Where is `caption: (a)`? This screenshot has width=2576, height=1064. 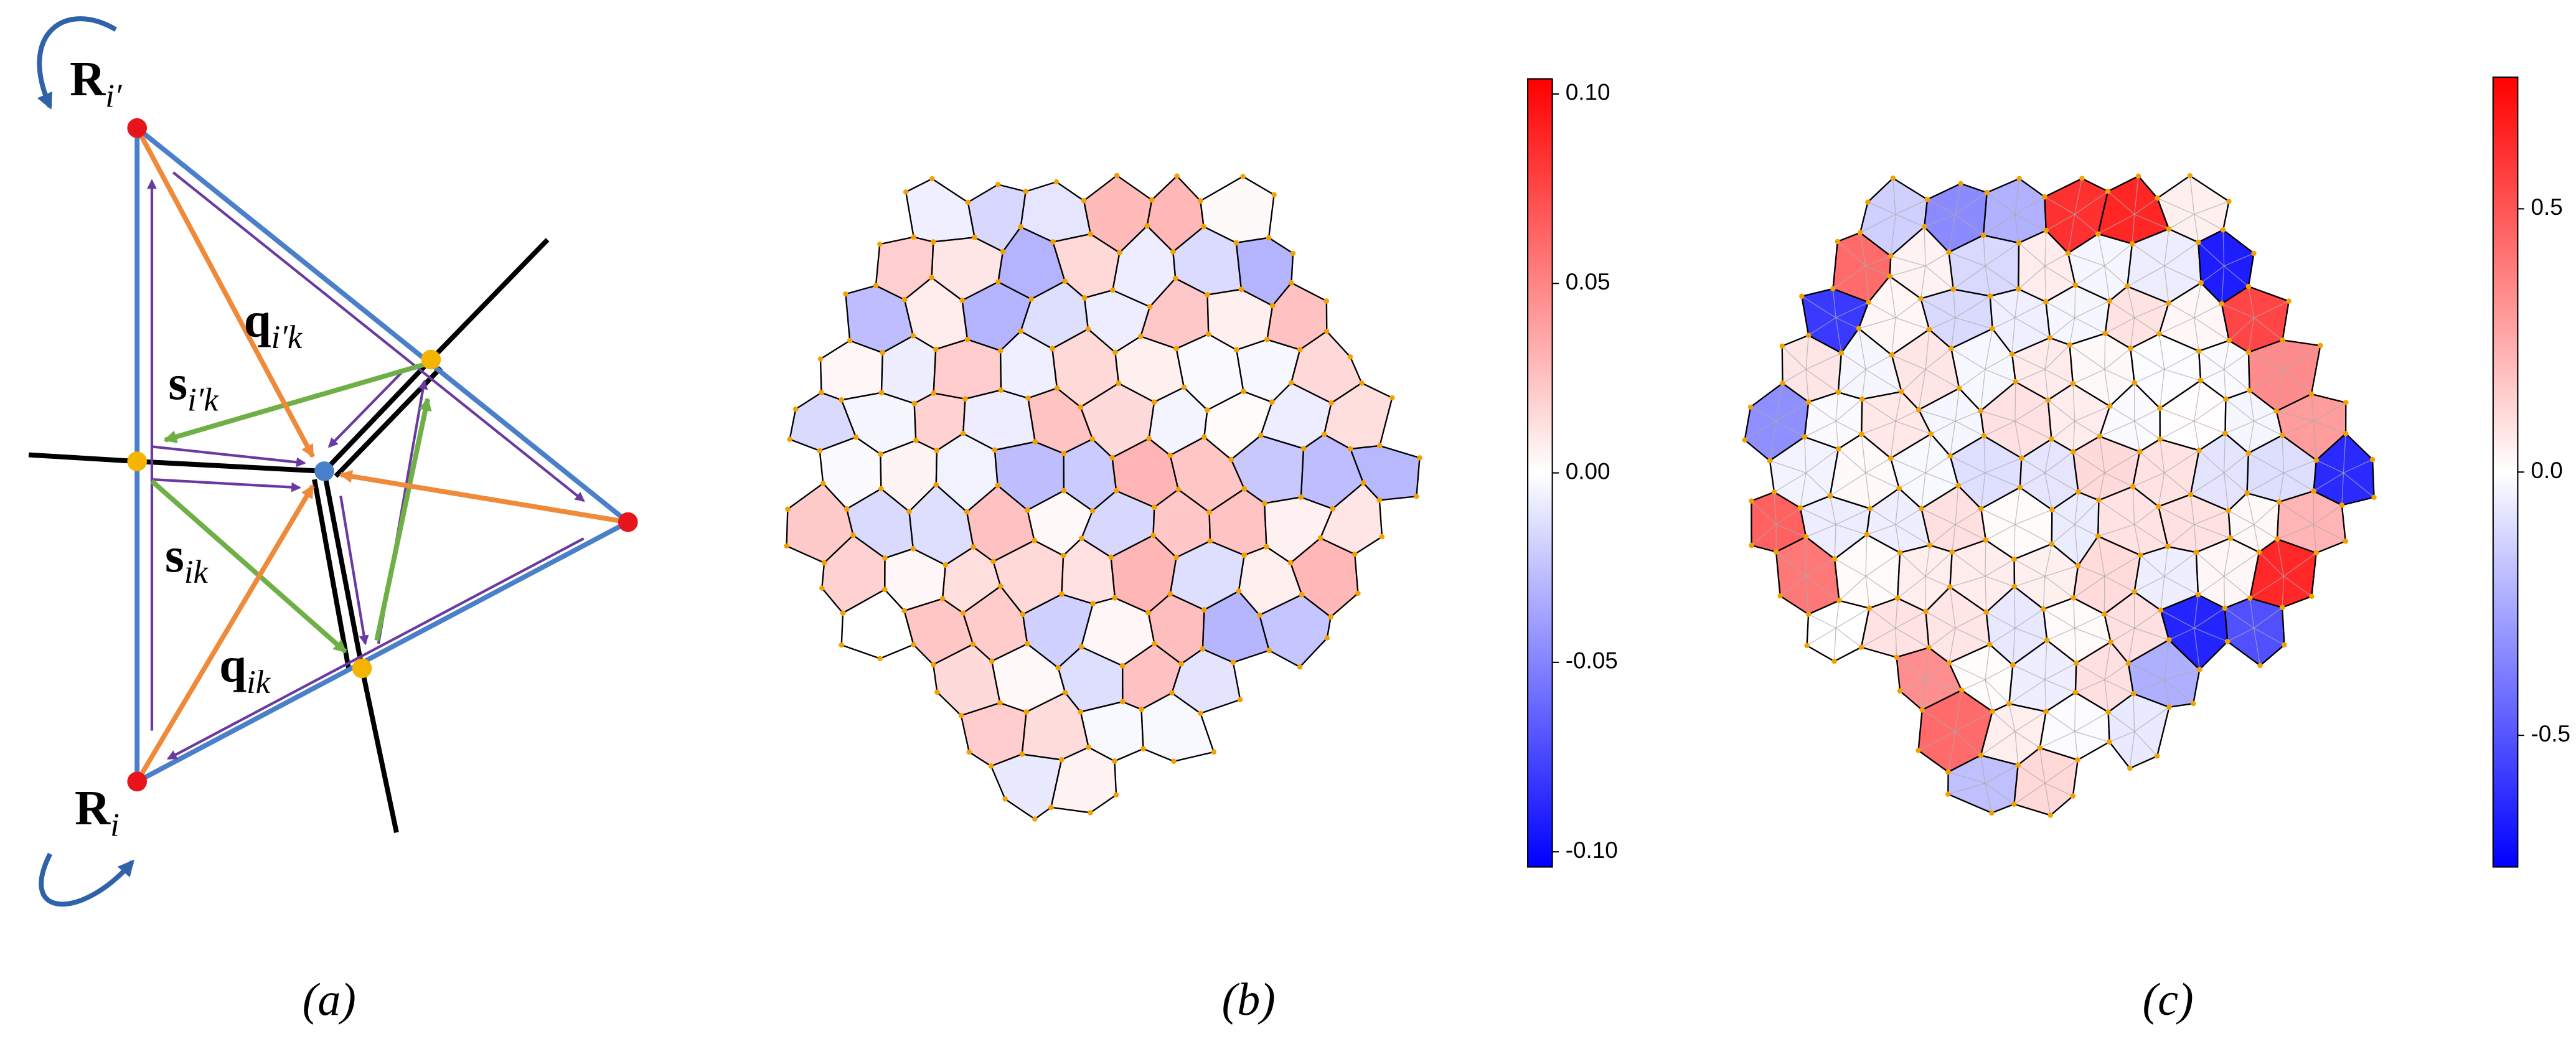 caption: (a) is located at coordinates (329, 999).